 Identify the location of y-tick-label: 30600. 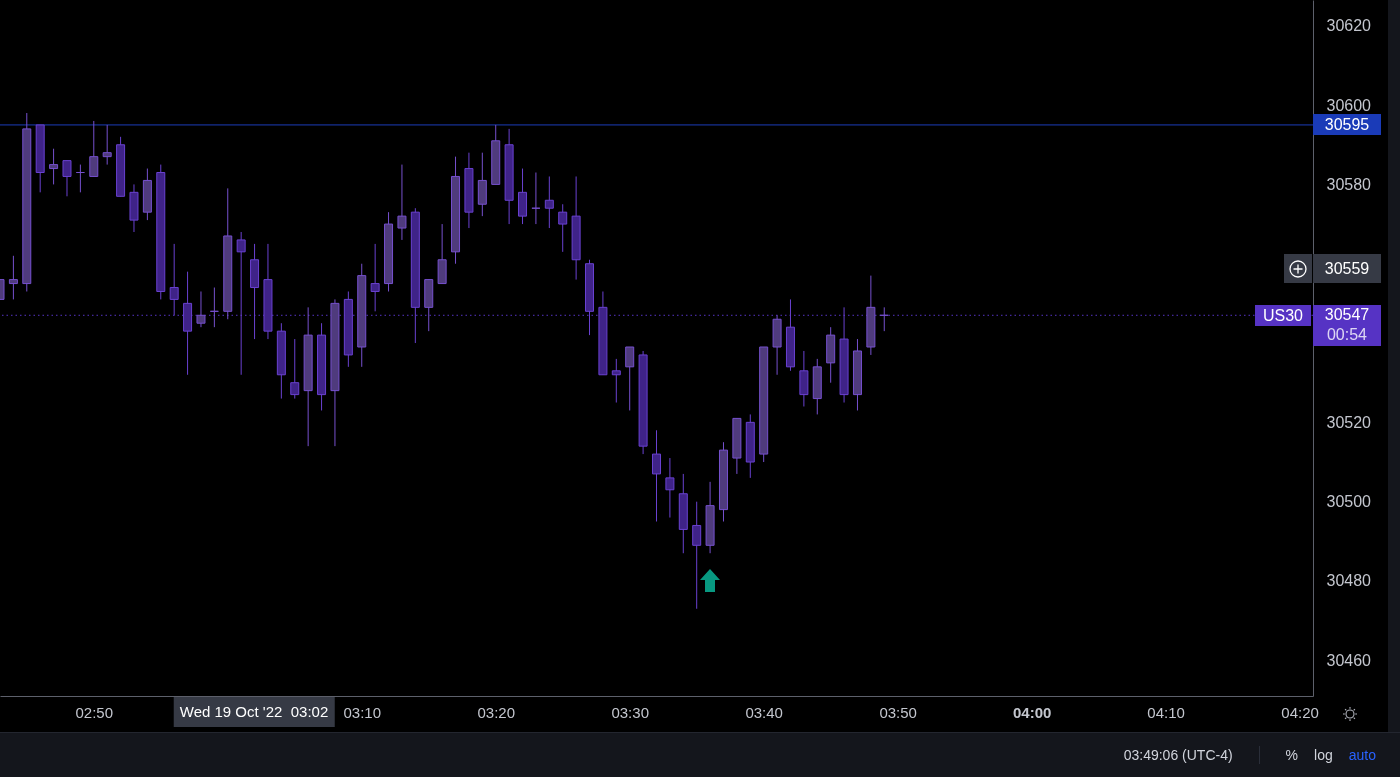
(1349, 105).